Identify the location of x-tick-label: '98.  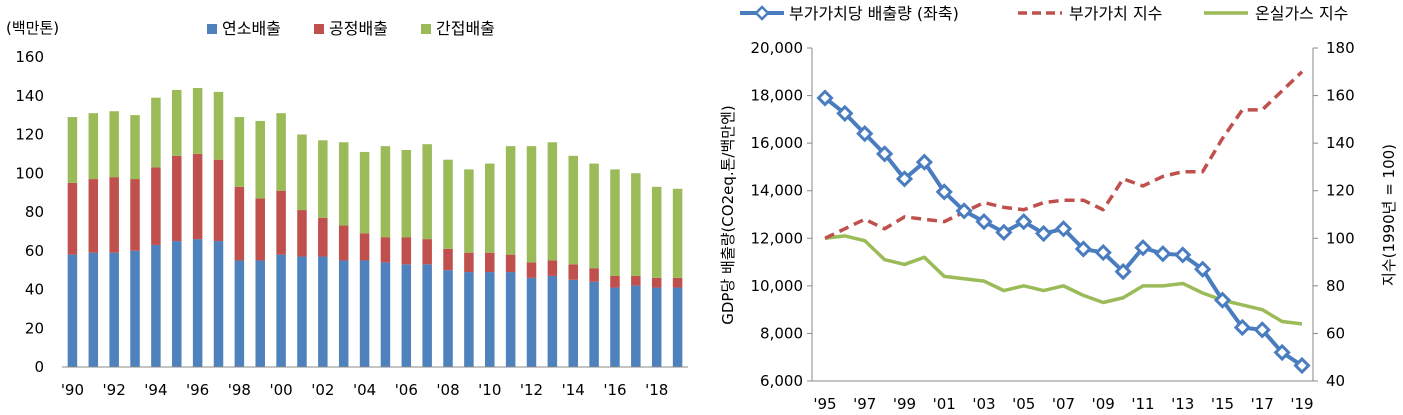
(239, 390).